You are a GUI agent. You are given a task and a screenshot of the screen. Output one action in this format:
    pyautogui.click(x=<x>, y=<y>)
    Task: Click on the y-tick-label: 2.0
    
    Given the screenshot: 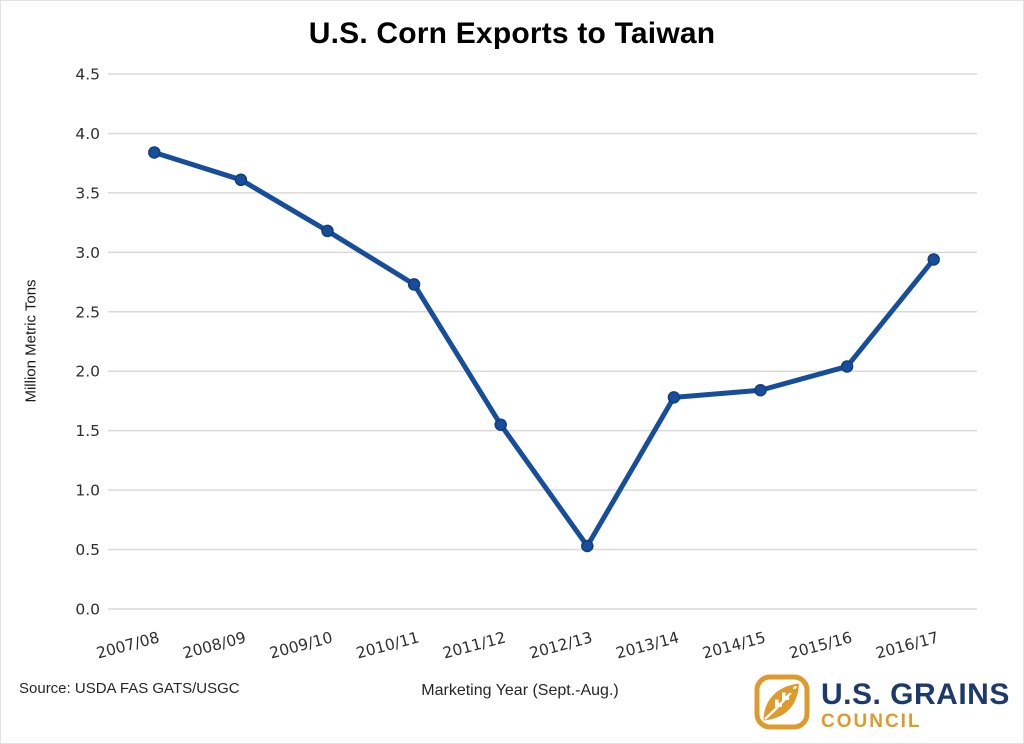 What is the action you would take?
    pyautogui.click(x=87, y=372)
    